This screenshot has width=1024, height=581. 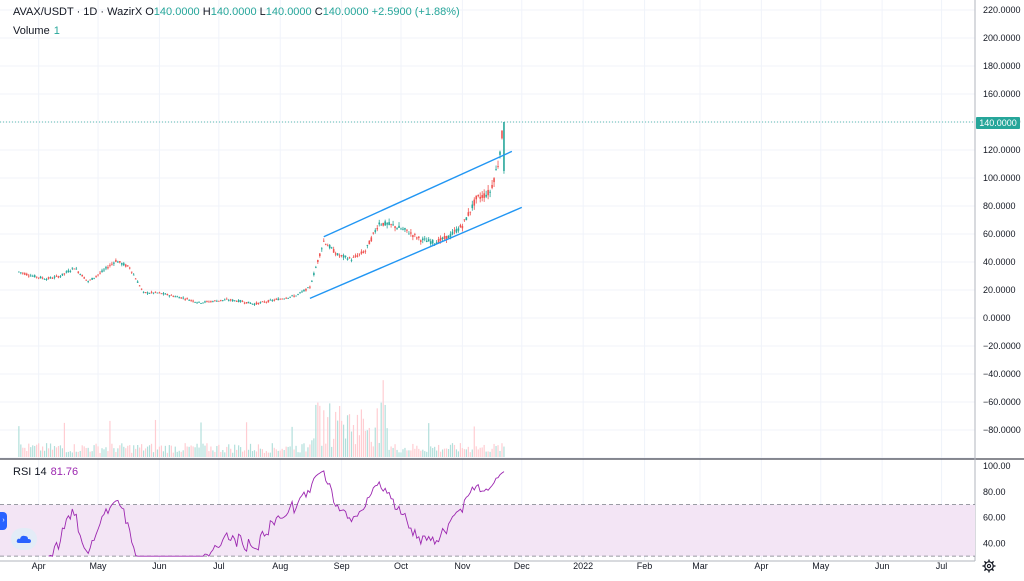 What do you see at coordinates (462, 566) in the screenshot?
I see `time-tick-label: Nov` at bounding box center [462, 566].